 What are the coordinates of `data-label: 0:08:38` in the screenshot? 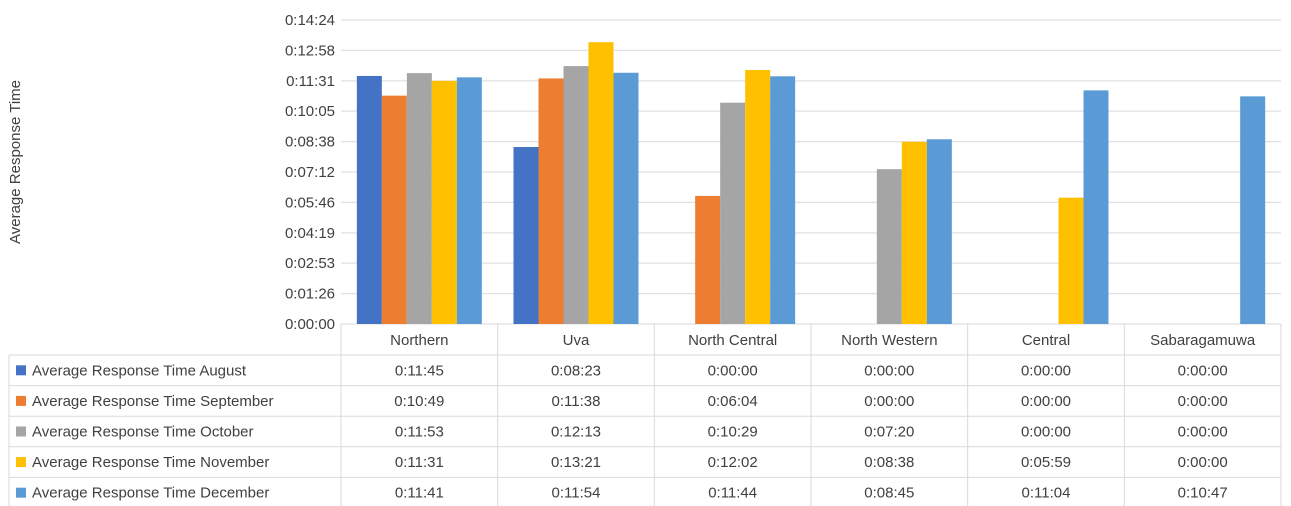 It's located at (889, 462).